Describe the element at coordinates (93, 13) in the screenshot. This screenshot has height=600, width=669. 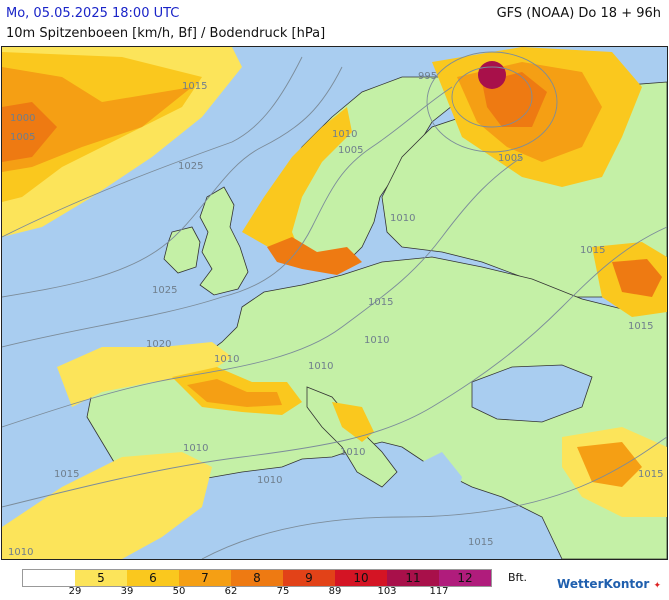
I see `forecast-date: Mo, 05.05.2025 18:00 UTC` at that location.